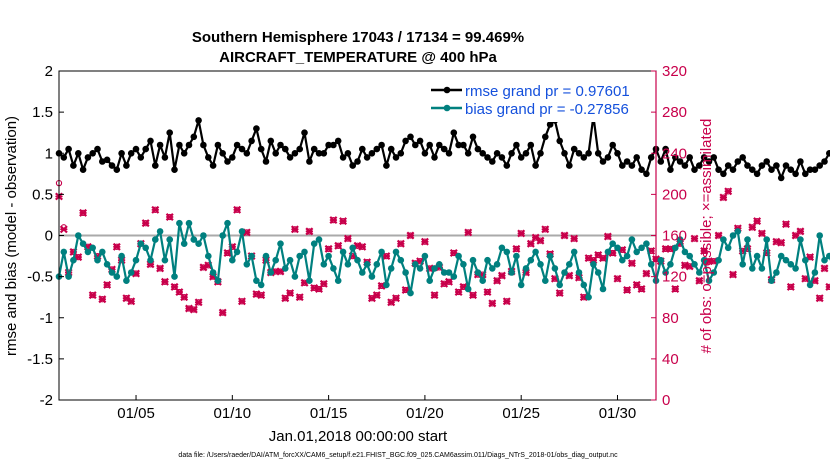 The height and width of the screenshot is (470, 830). Describe the element at coordinates (42, 112) in the screenshot. I see `y-left-tick-label: 1.5` at that location.